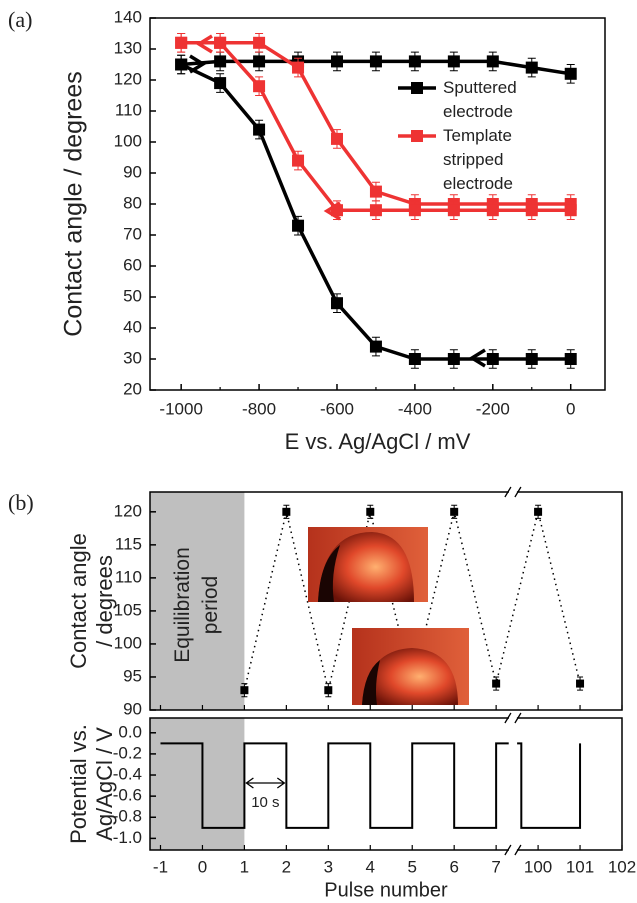  I want to click on y-tick-label: -0.4, so click(127, 774).